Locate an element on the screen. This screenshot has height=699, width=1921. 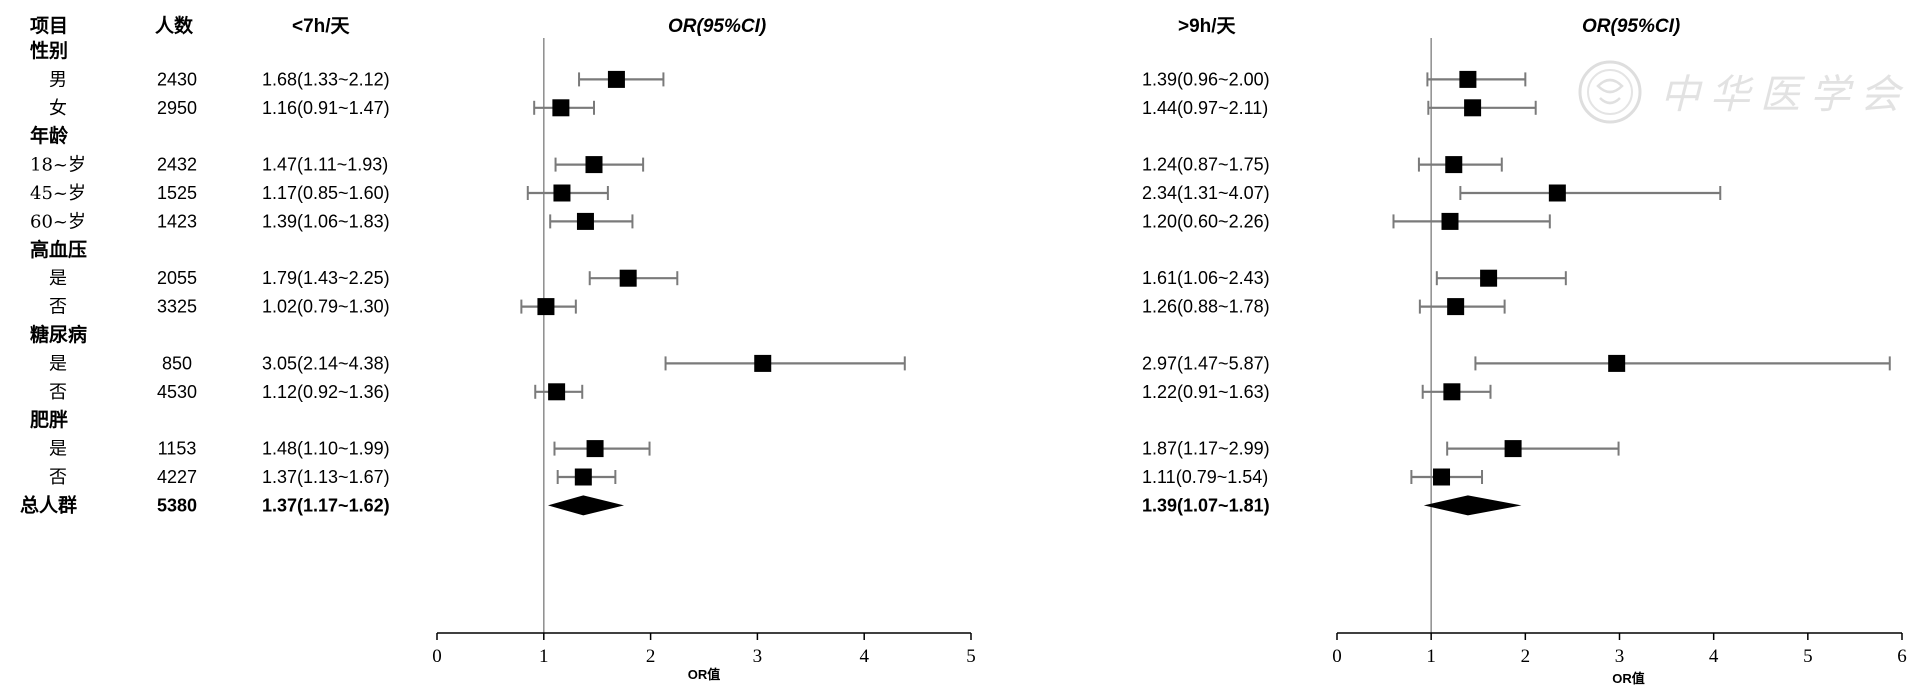
header-right-group: >9h/天 is located at coordinates (1207, 26).